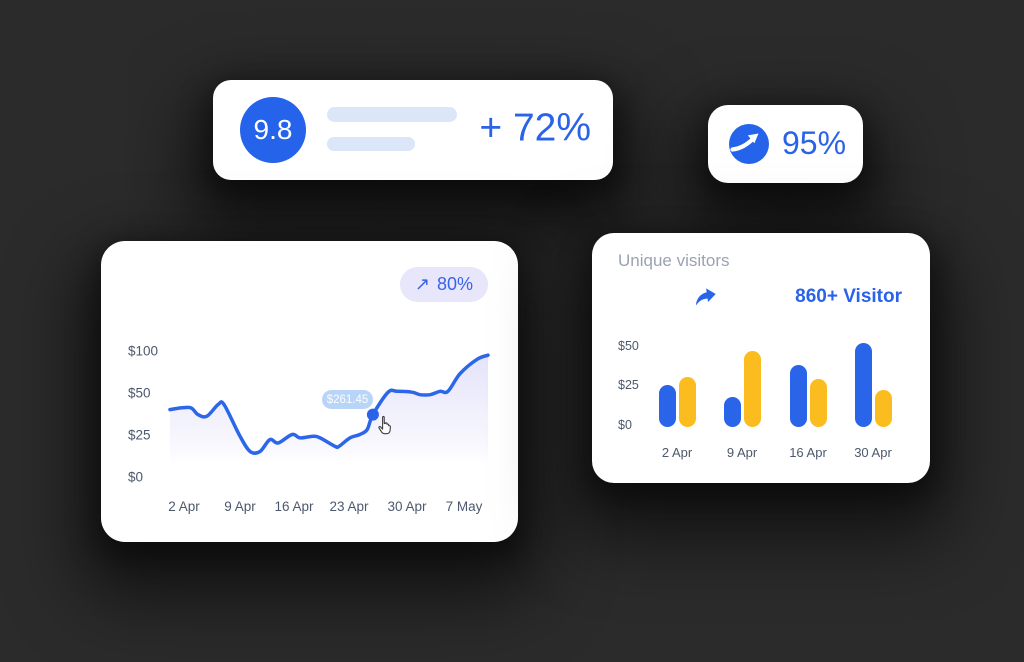  What do you see at coordinates (372, 414) in the screenshot?
I see `highlight-dot` at bounding box center [372, 414].